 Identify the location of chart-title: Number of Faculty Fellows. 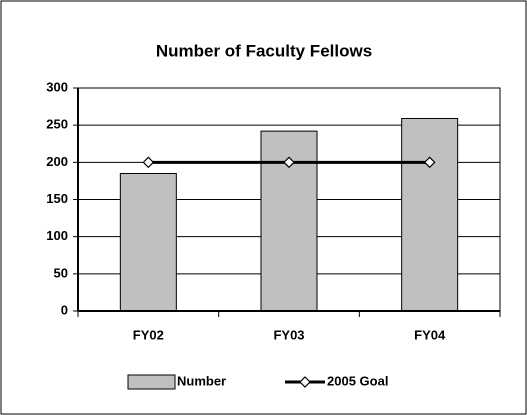
(264, 50).